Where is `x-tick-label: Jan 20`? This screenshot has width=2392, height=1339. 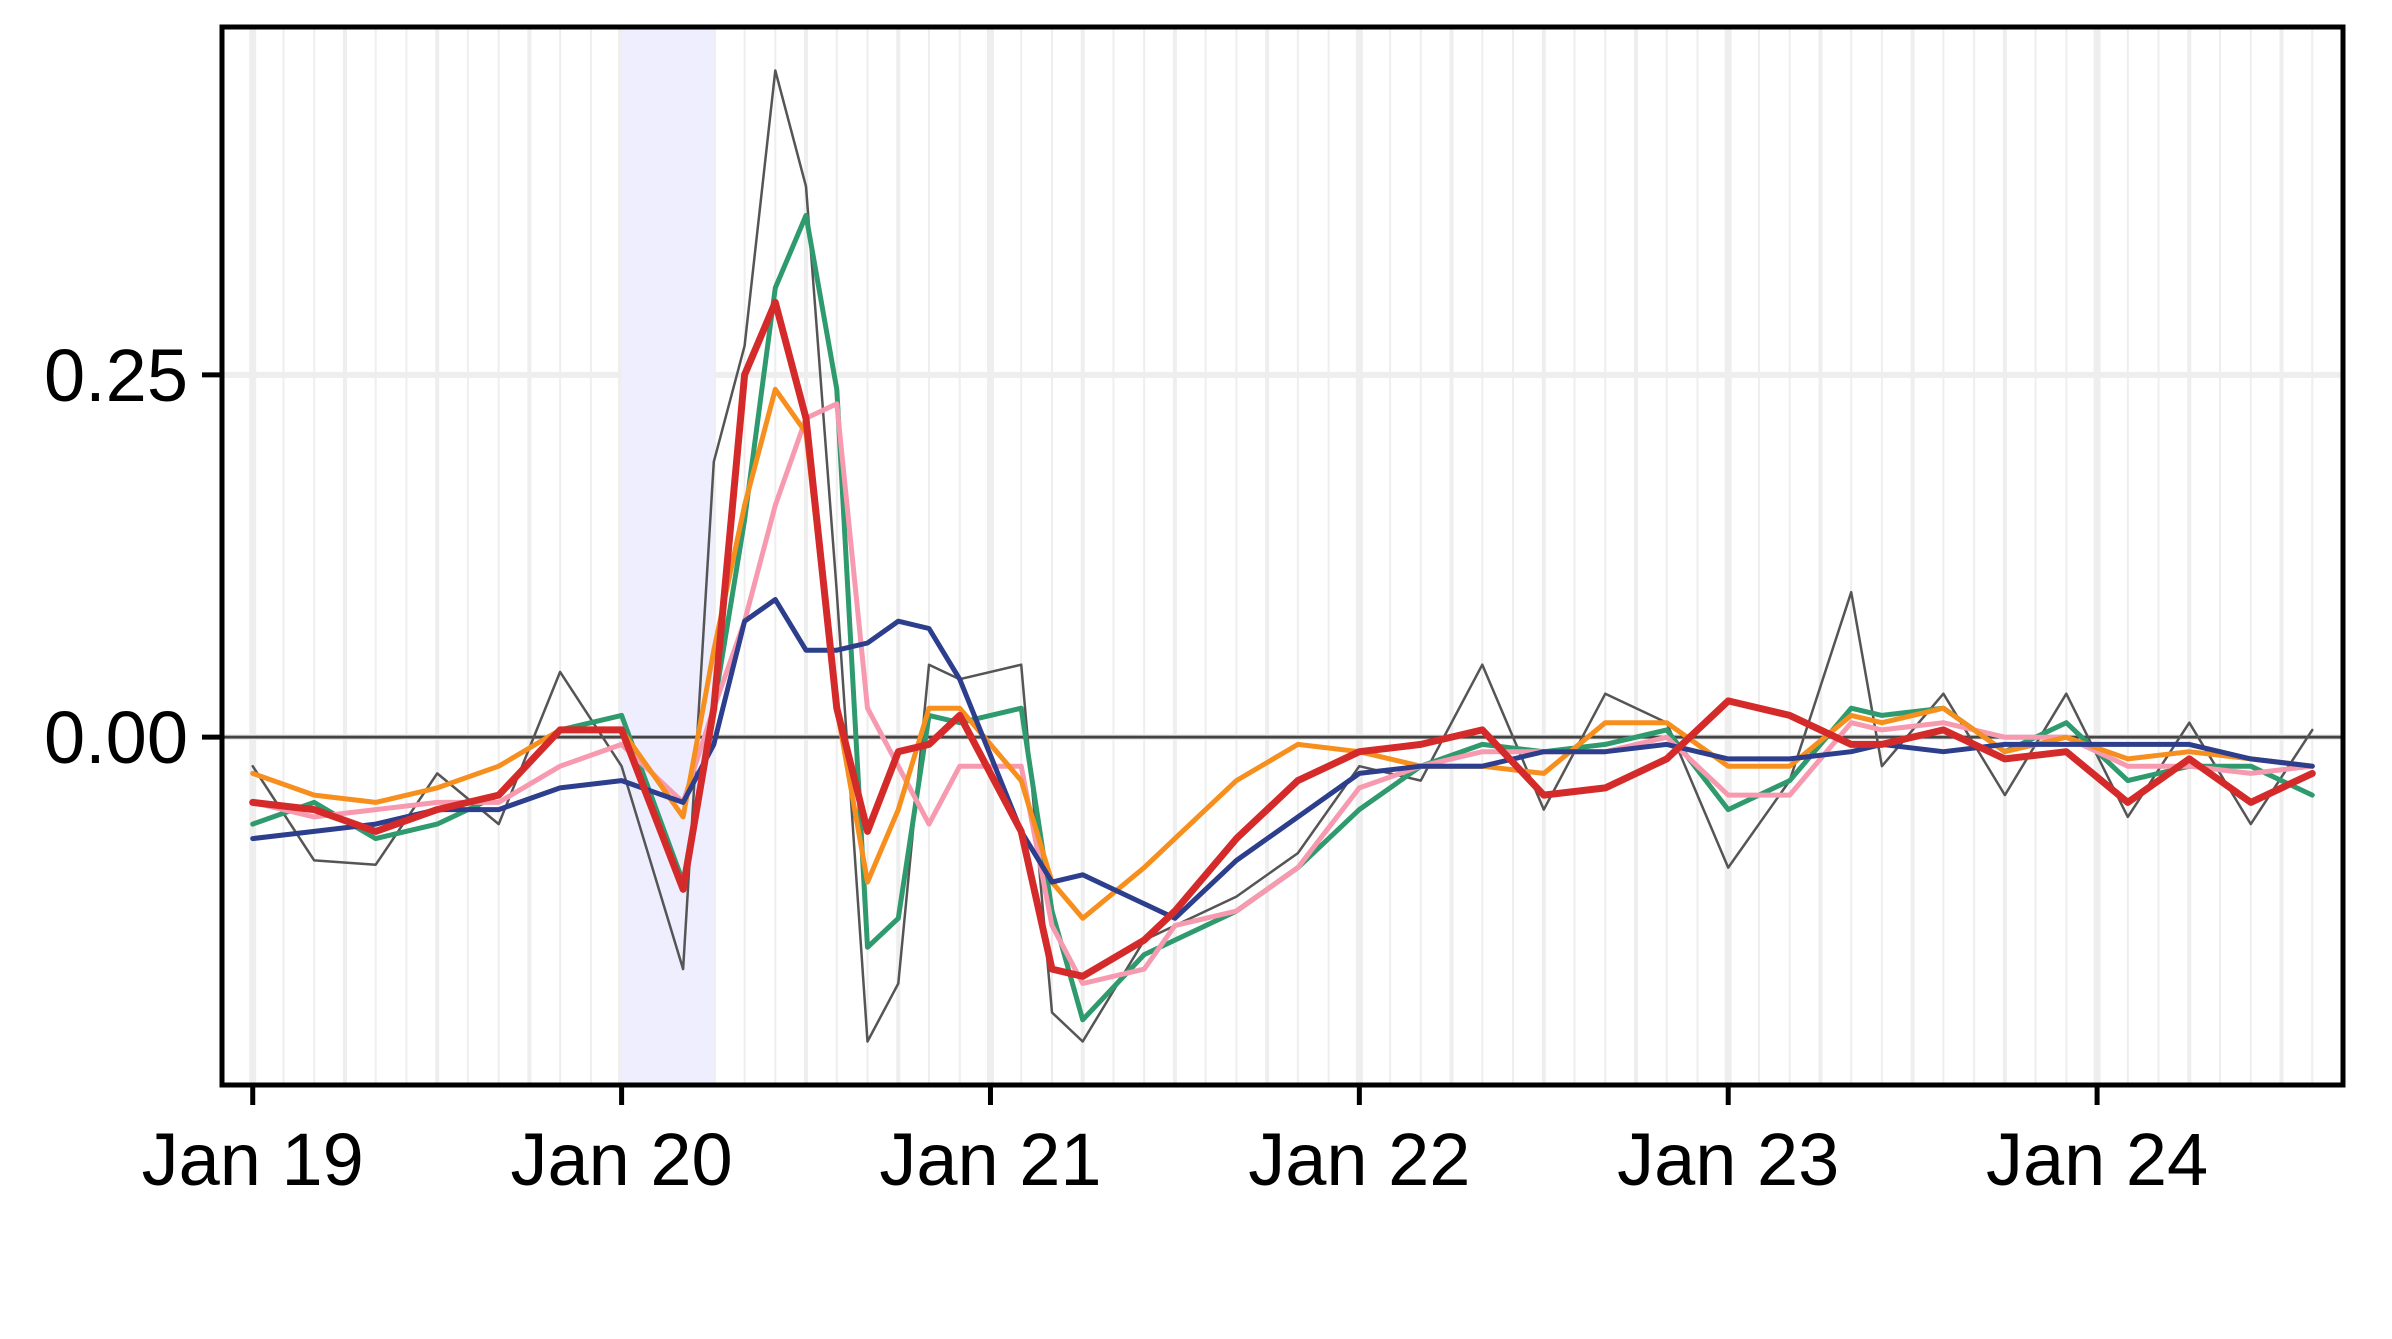 x-tick-label: Jan 20 is located at coordinates (622, 1159).